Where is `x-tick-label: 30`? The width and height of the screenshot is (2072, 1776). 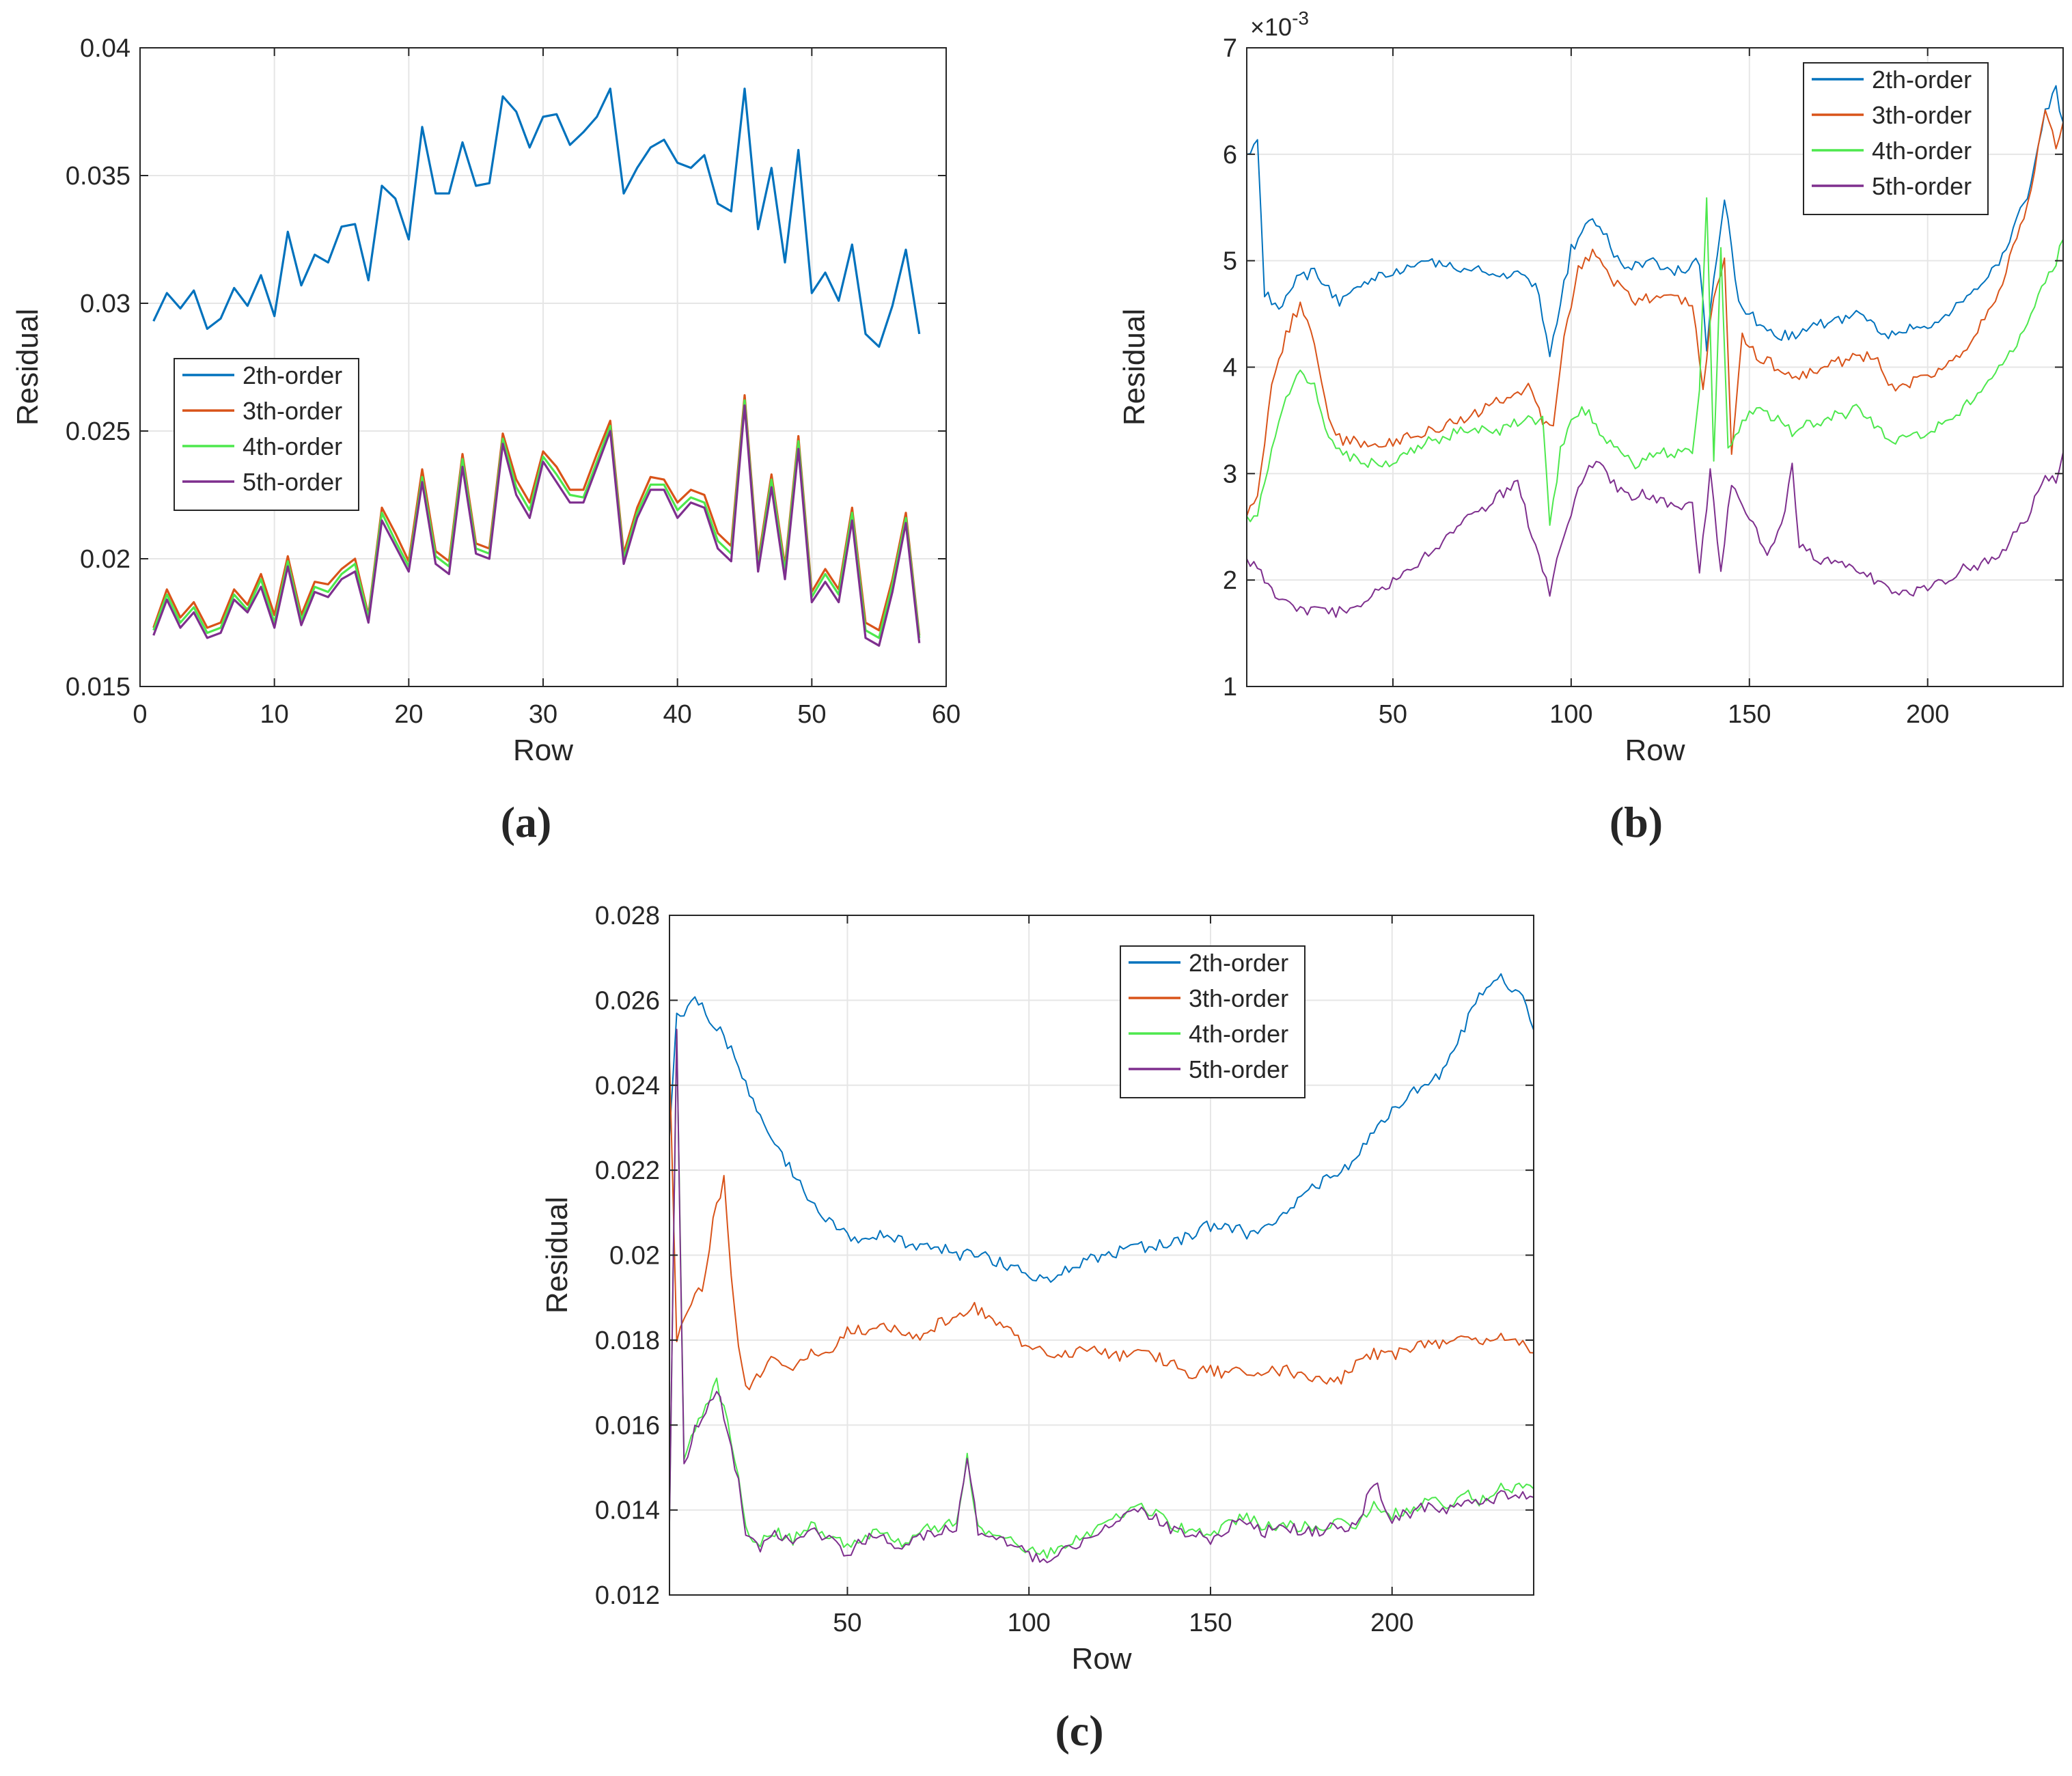
x-tick-label: 30 is located at coordinates (543, 714).